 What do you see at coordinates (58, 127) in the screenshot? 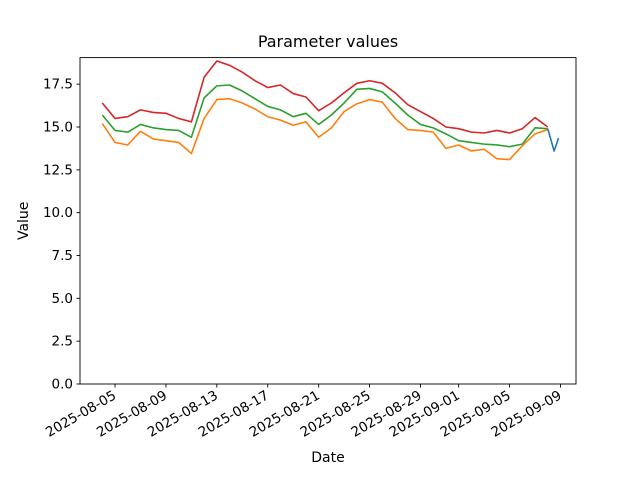
I see `y-tick-label: 15.0` at bounding box center [58, 127].